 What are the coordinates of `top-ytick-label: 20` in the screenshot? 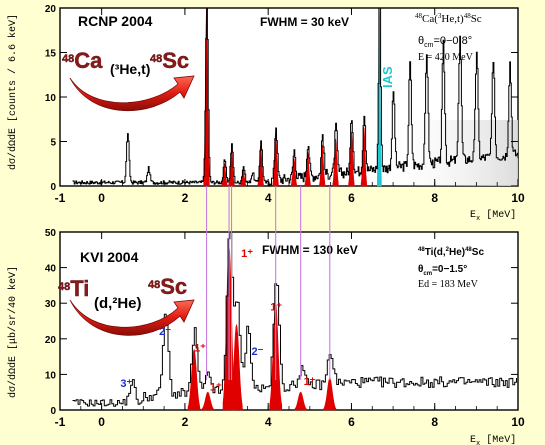 It's located at (51, 9).